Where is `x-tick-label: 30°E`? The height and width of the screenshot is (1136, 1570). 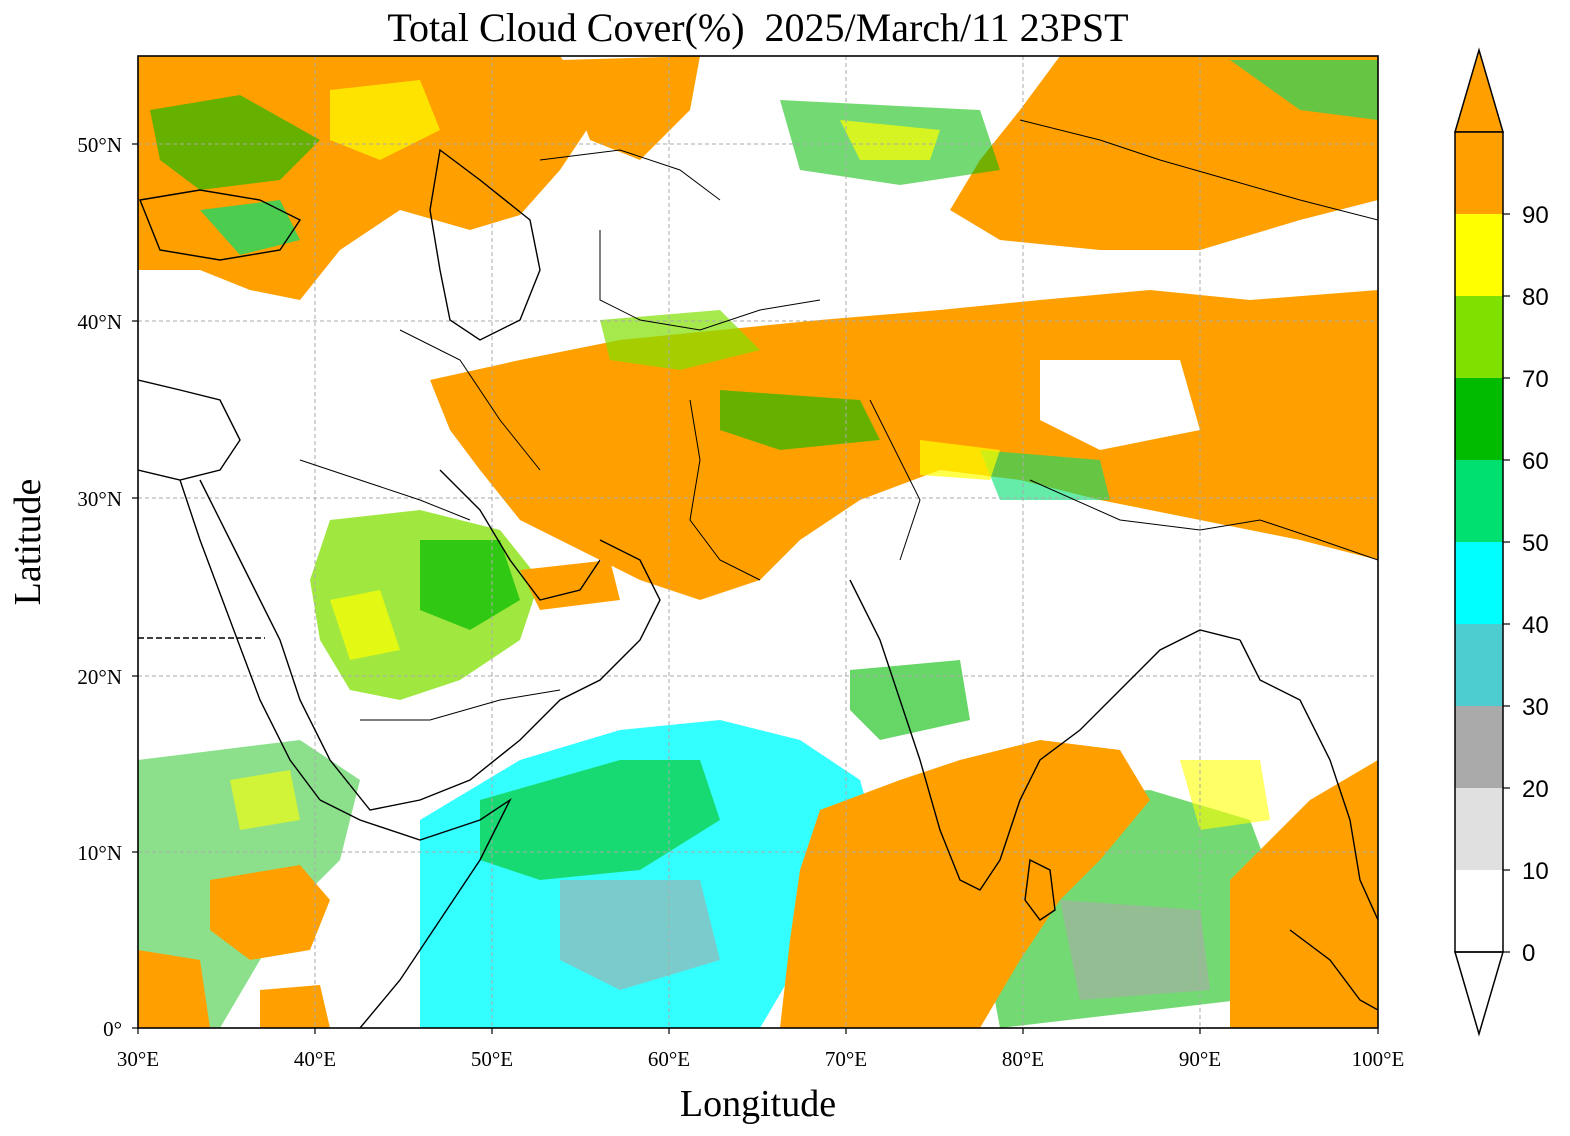
x-tick-label: 30°E is located at coordinates (138, 1059).